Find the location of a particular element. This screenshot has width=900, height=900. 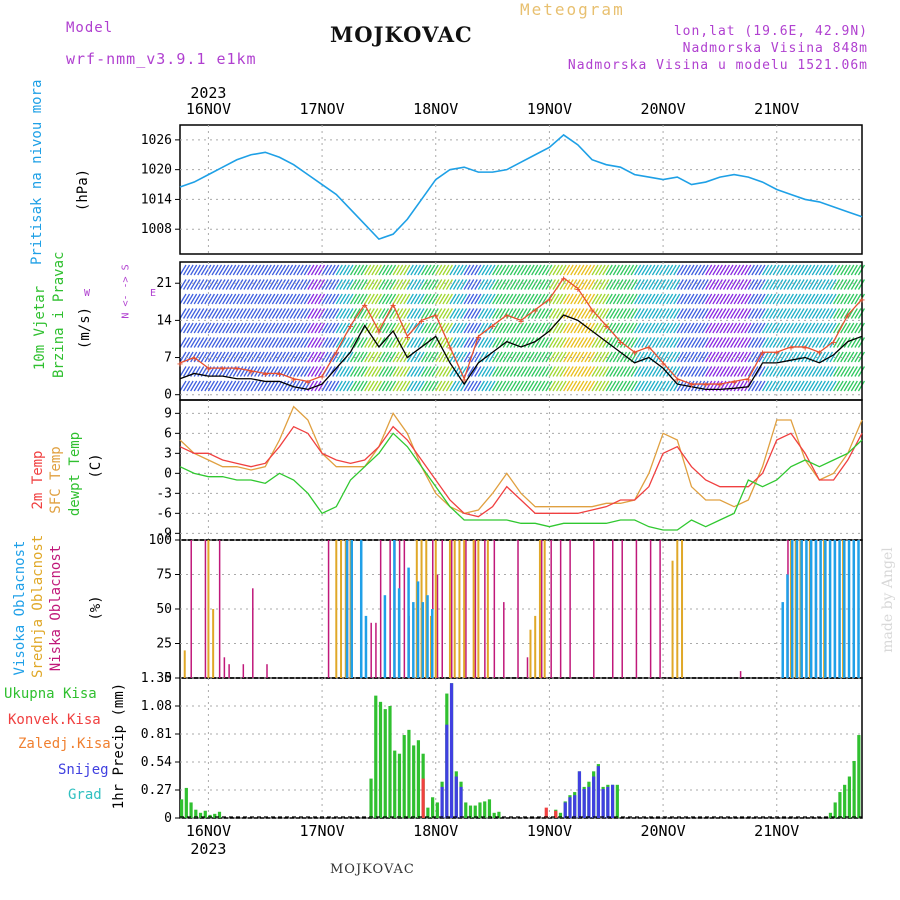

y-tick-label: 0 is located at coordinates (168, 473).